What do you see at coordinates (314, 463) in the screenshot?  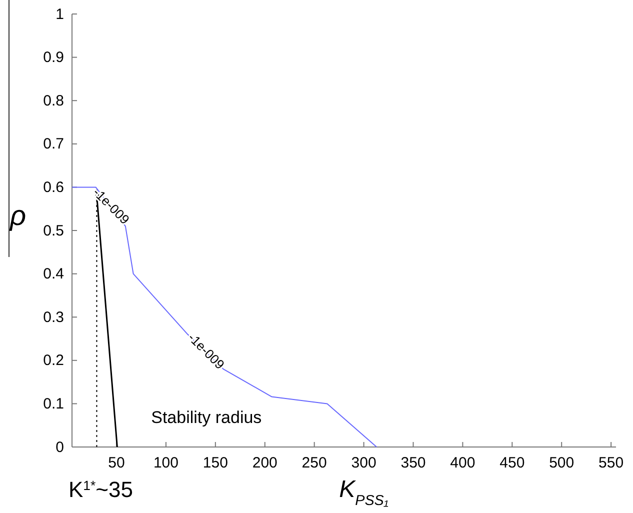 I see `x-tick-label: 250` at bounding box center [314, 463].